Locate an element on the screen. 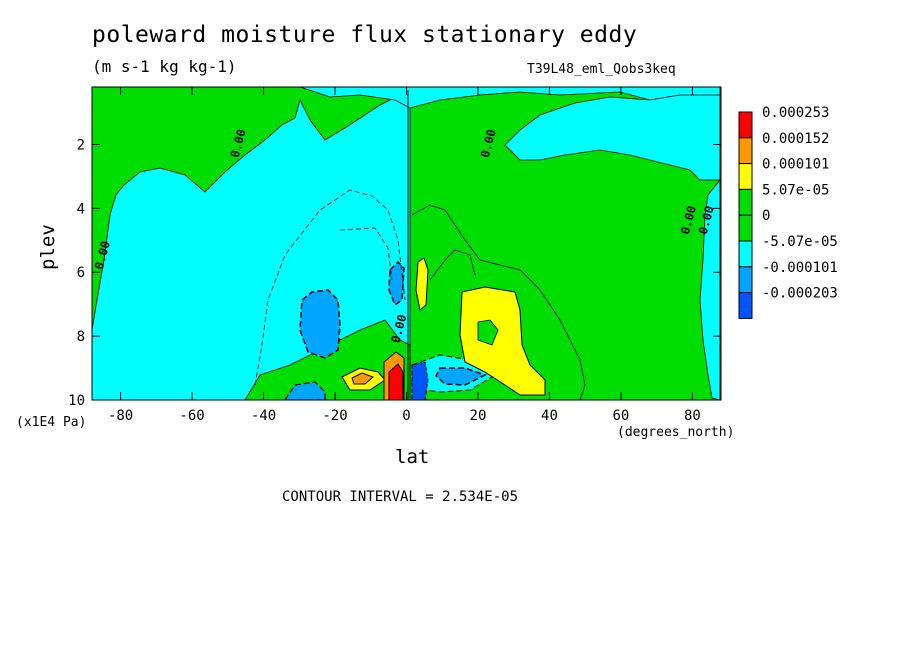  chart-title: poleward moisture flux stationary eddy is located at coordinates (365, 35).